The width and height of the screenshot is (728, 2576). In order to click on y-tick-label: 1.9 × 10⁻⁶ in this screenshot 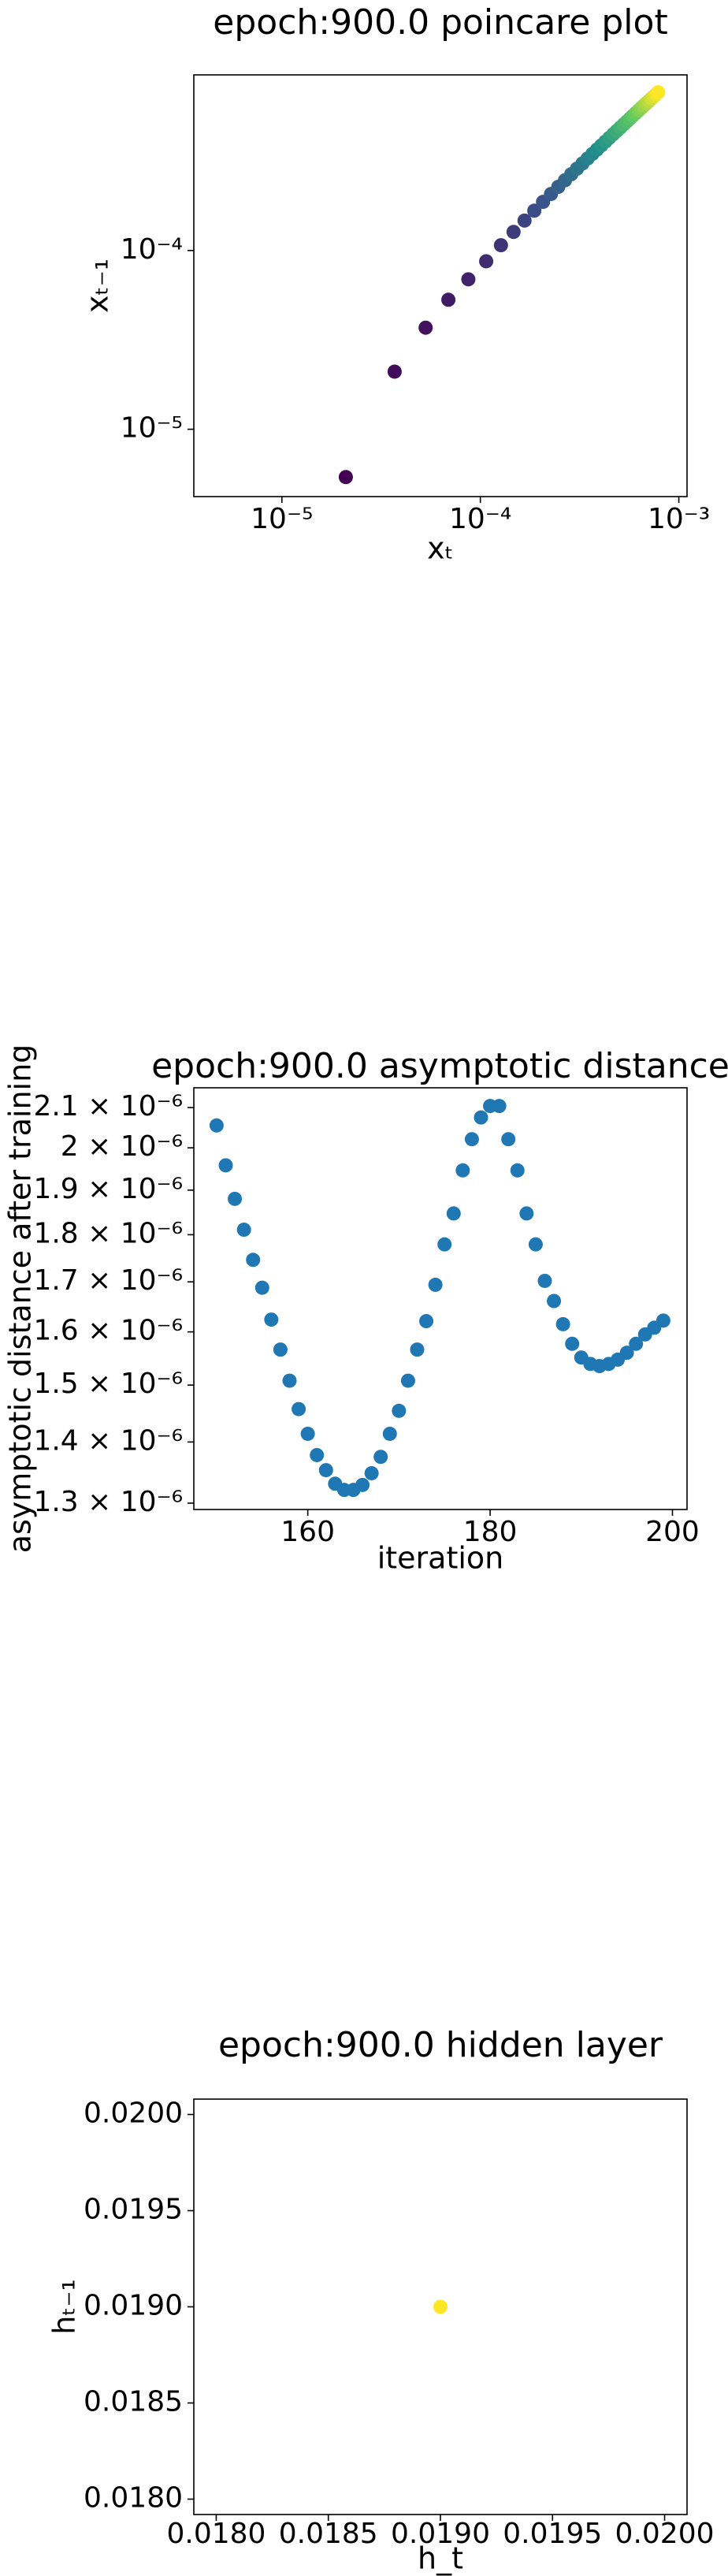, I will do `click(108, 1189)`.